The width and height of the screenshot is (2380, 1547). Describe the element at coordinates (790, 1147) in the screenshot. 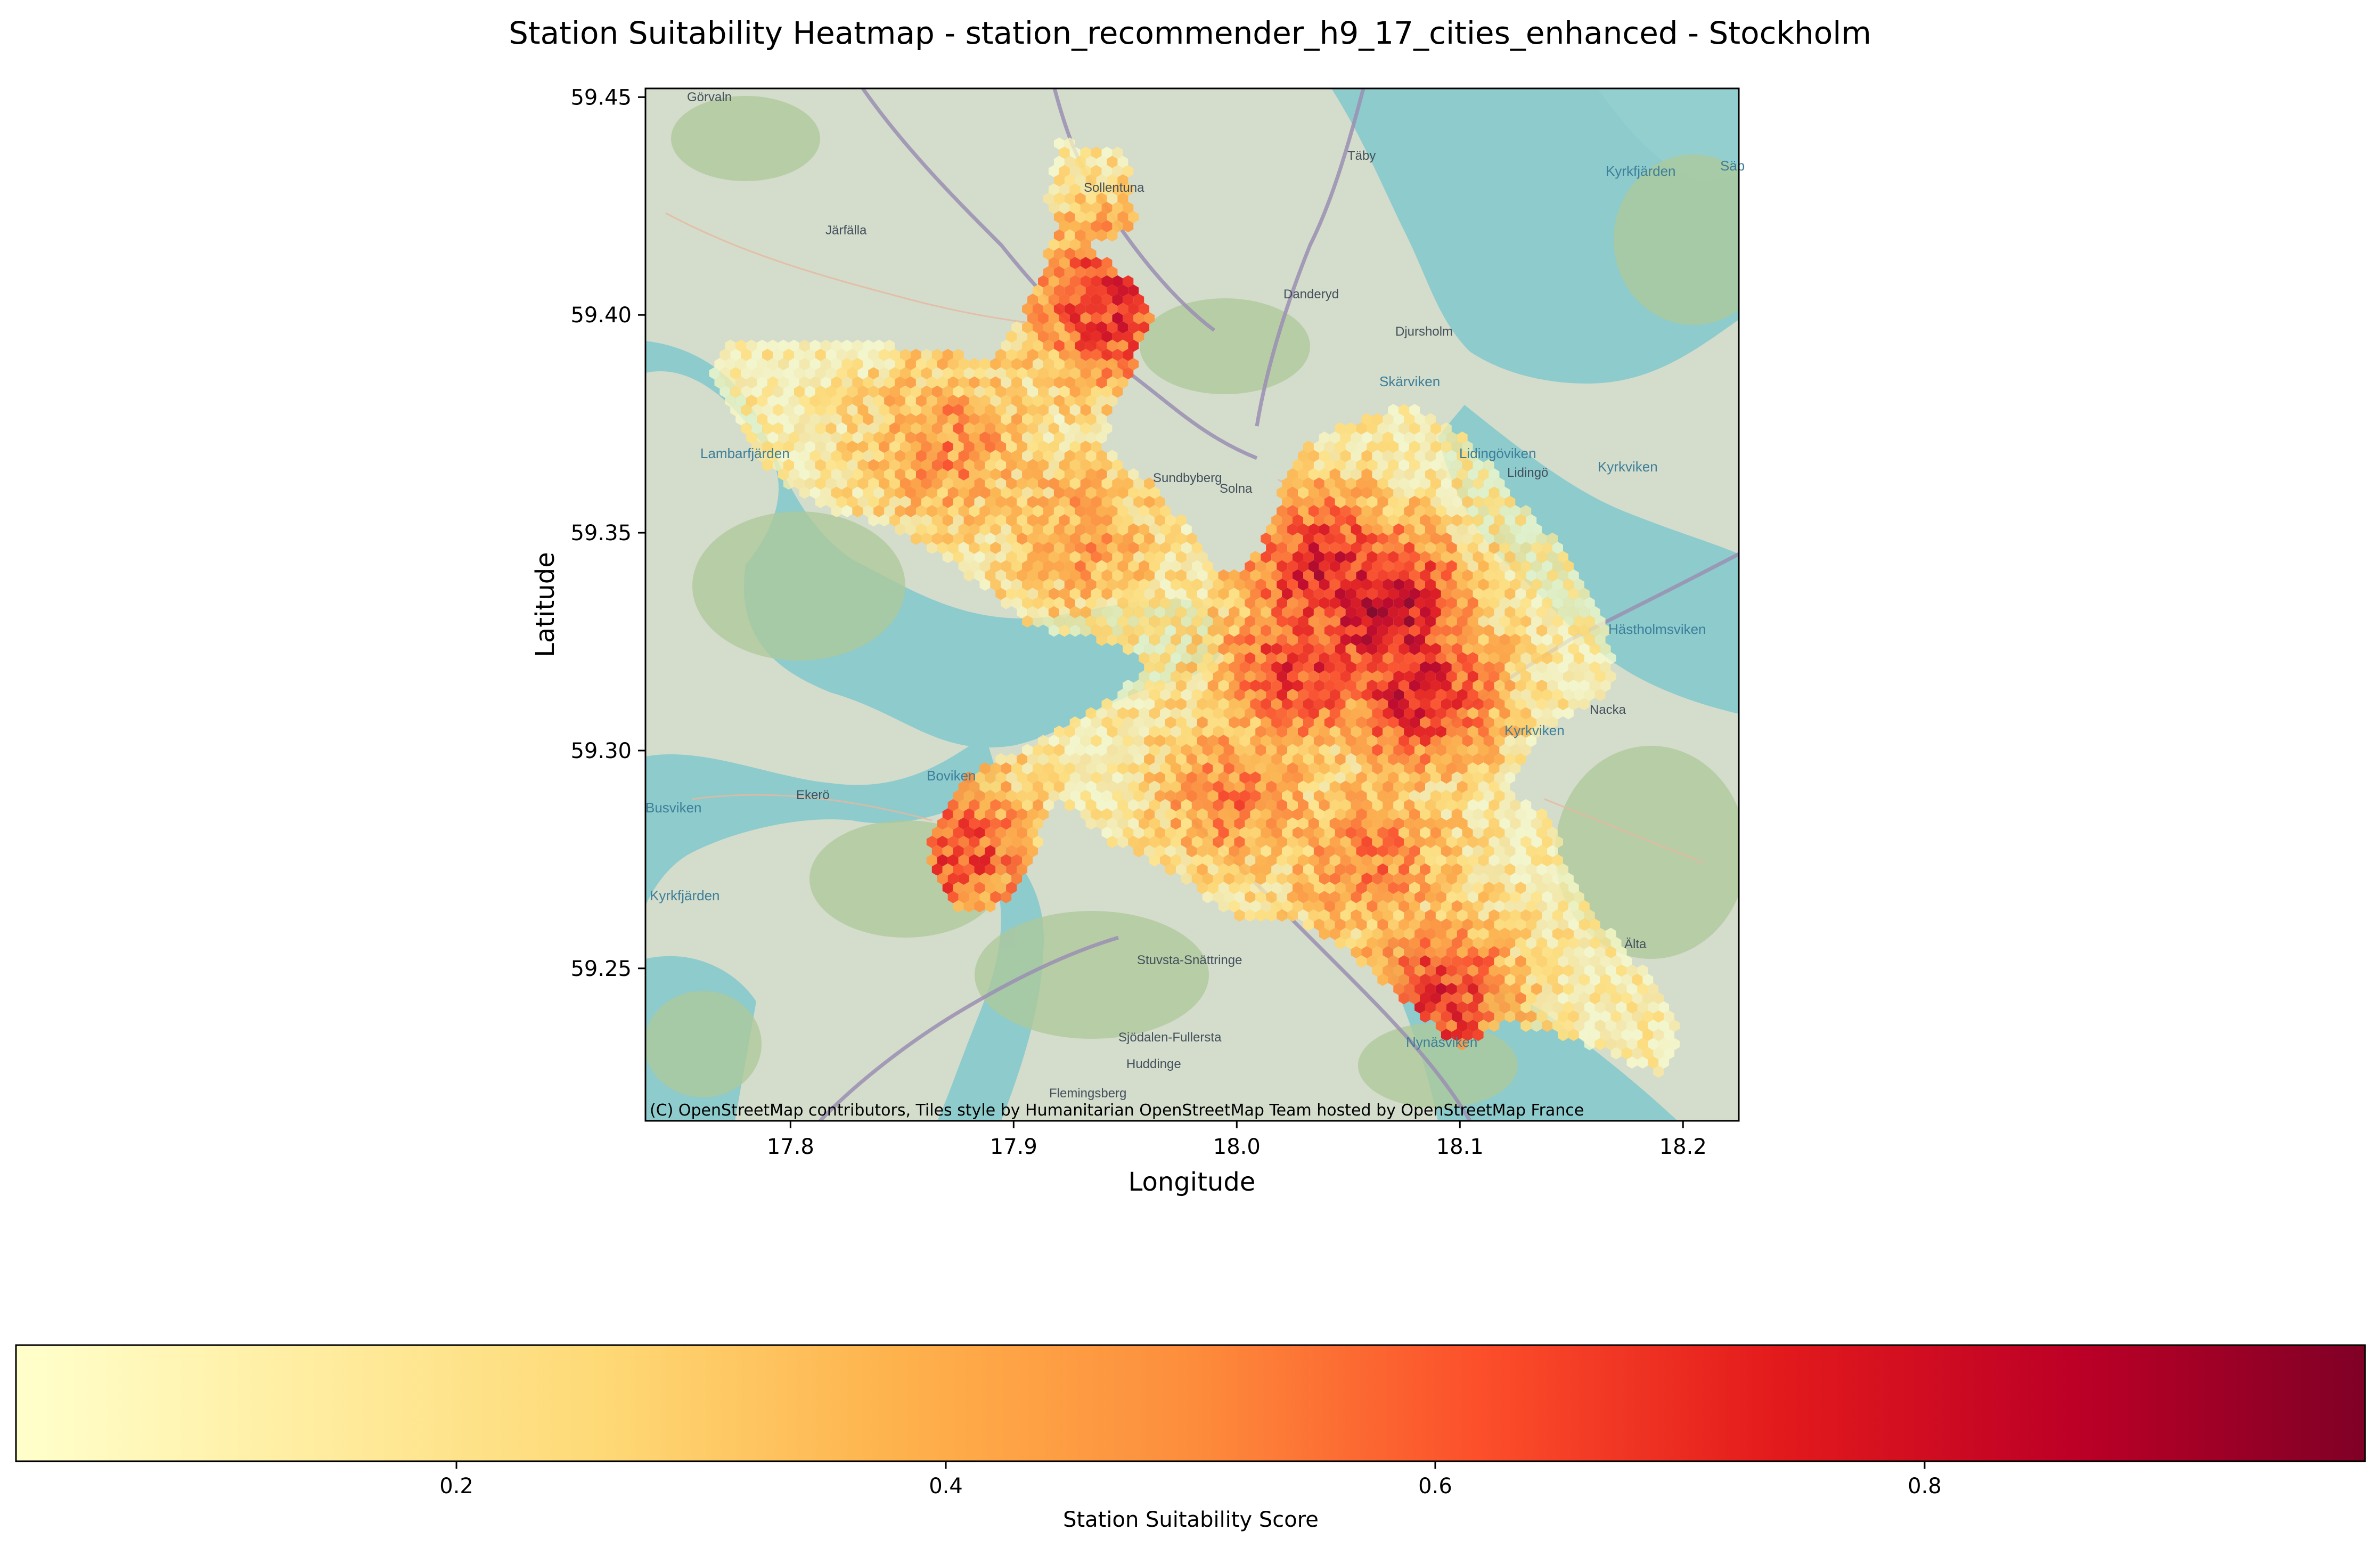

I see `x-tick-label: 17.8` at that location.